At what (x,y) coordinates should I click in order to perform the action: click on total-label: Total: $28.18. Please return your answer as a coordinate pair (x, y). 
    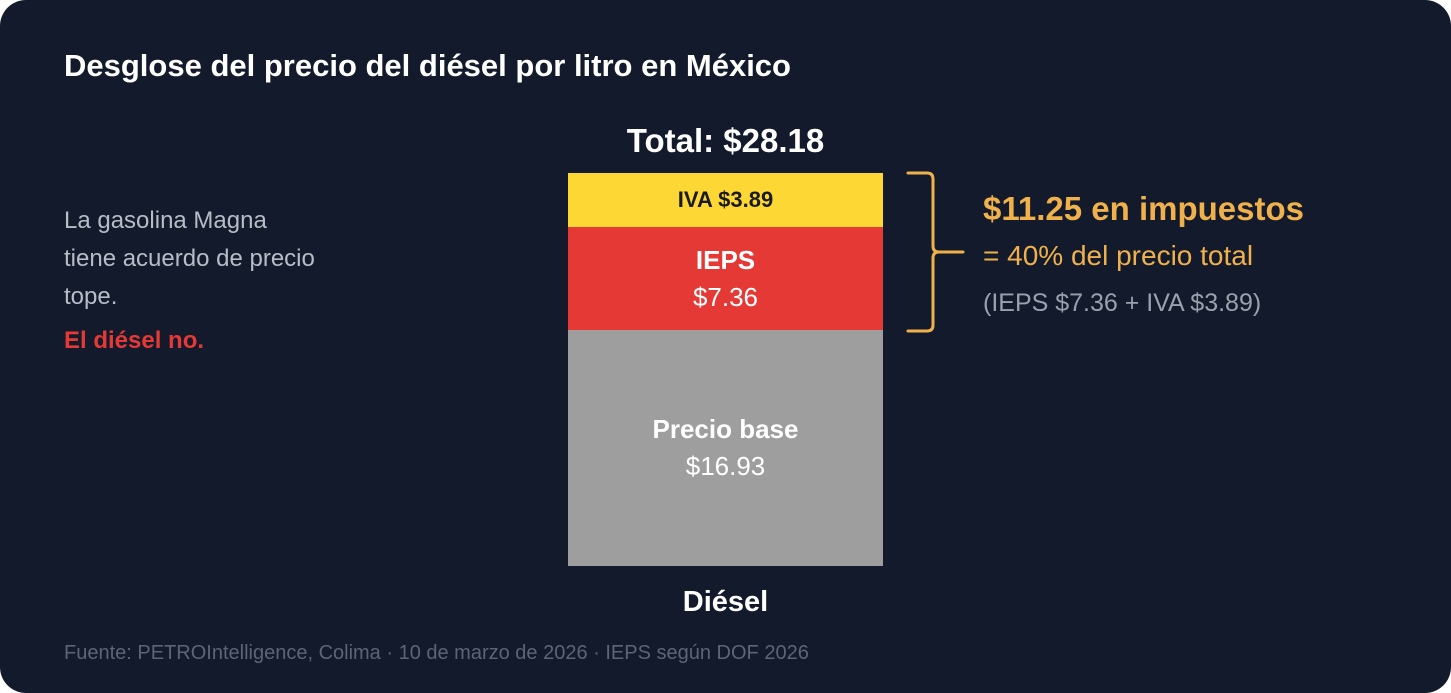
    Looking at the image, I should click on (725, 140).